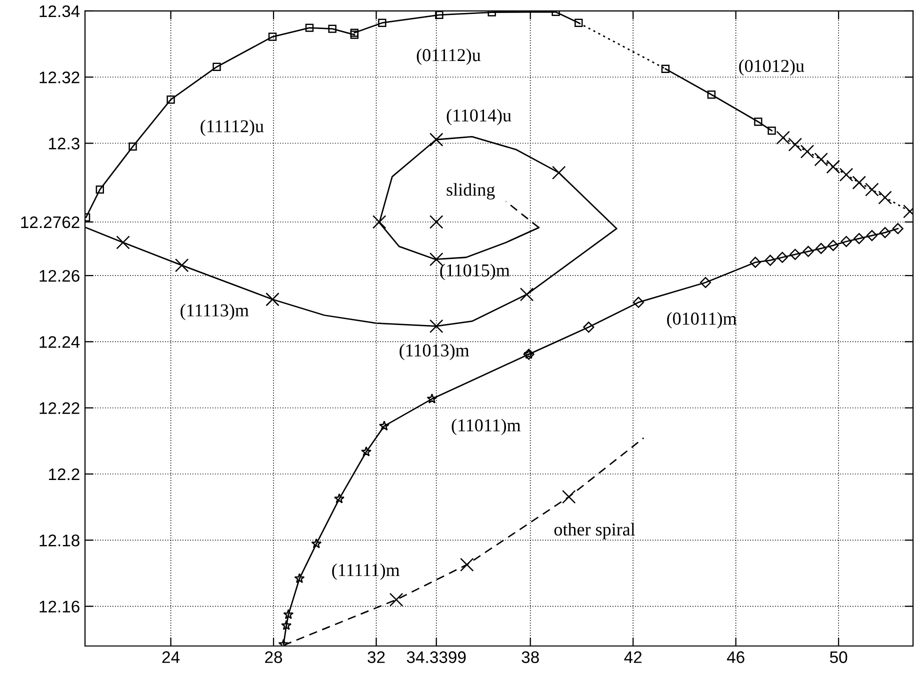 The width and height of the screenshot is (918, 677). Describe the element at coordinates (486, 427) in the screenshot. I see `annotation: (11011)m` at that location.